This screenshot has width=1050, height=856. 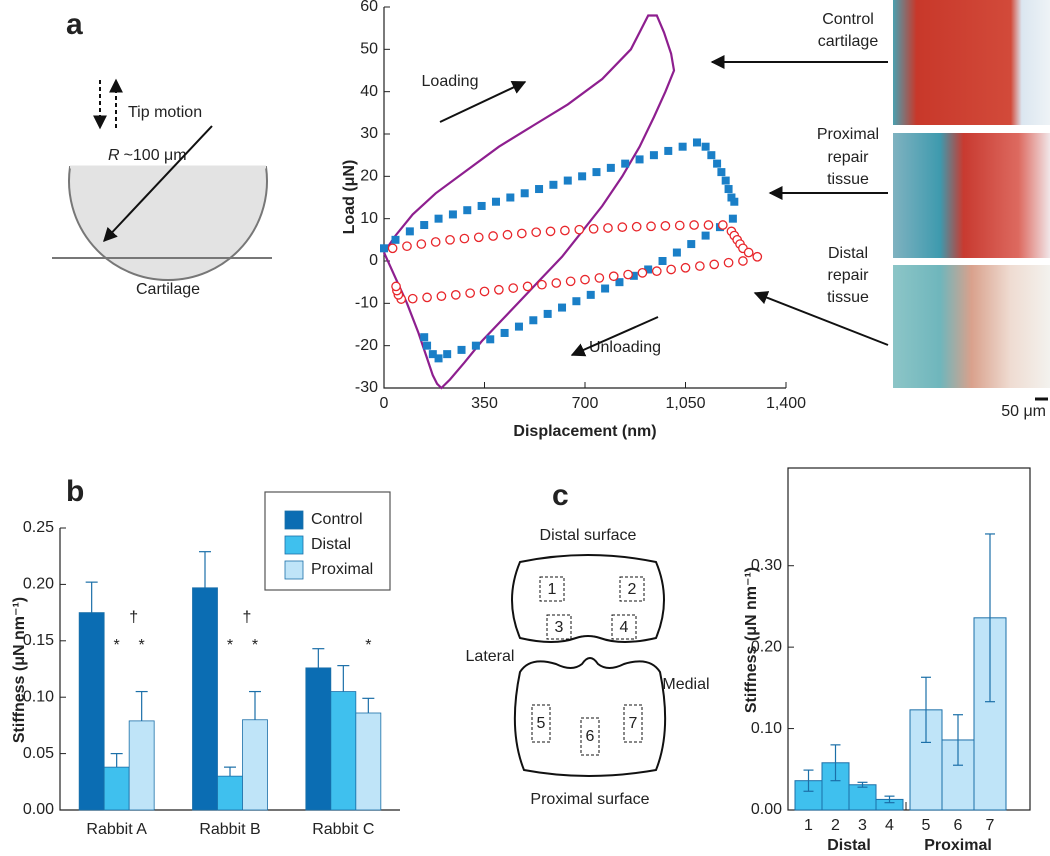 What do you see at coordinates (366, 387) in the screenshot?
I see `y-tick-label: -30` at bounding box center [366, 387].